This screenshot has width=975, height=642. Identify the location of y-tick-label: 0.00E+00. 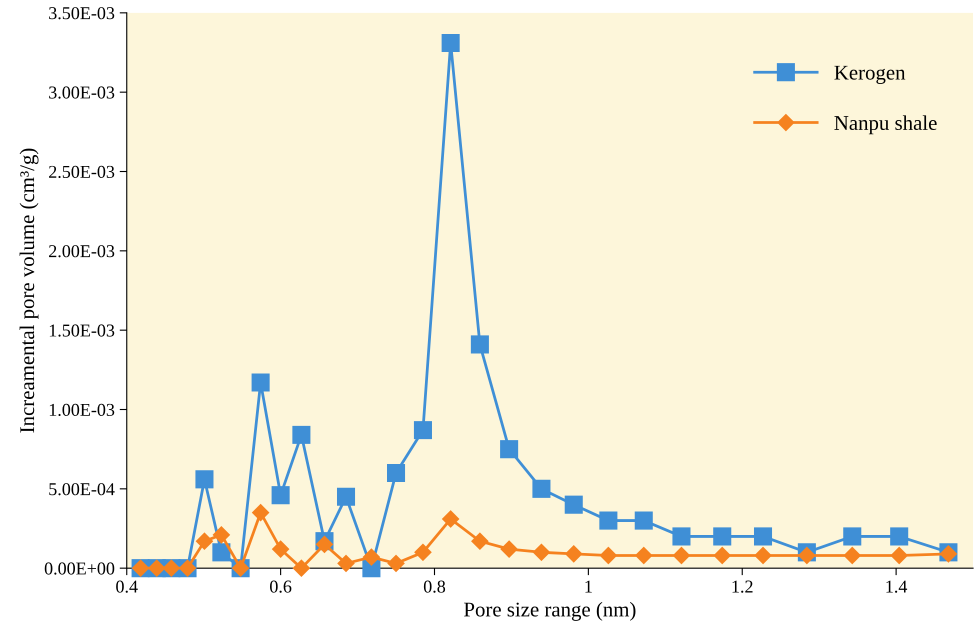
(79, 568).